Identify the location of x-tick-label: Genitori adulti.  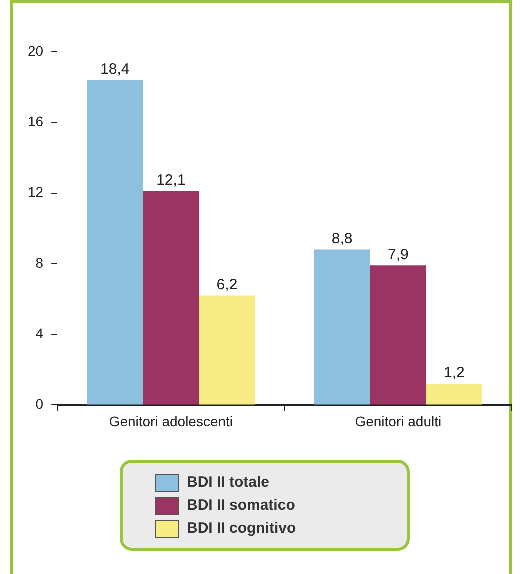
(398, 421).